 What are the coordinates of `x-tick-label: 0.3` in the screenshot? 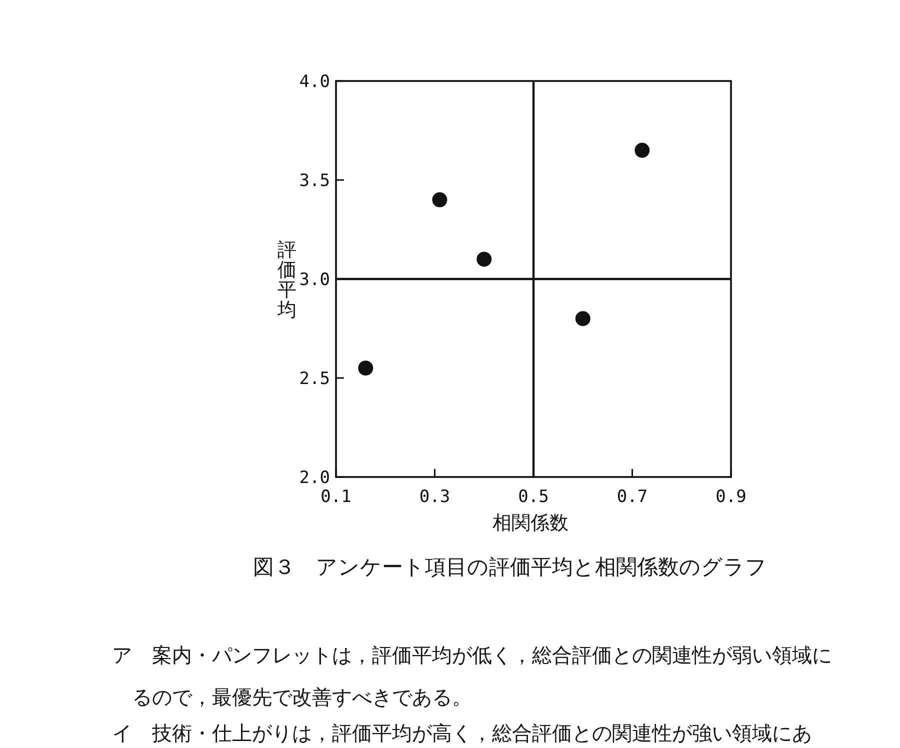 It's located at (434, 497).